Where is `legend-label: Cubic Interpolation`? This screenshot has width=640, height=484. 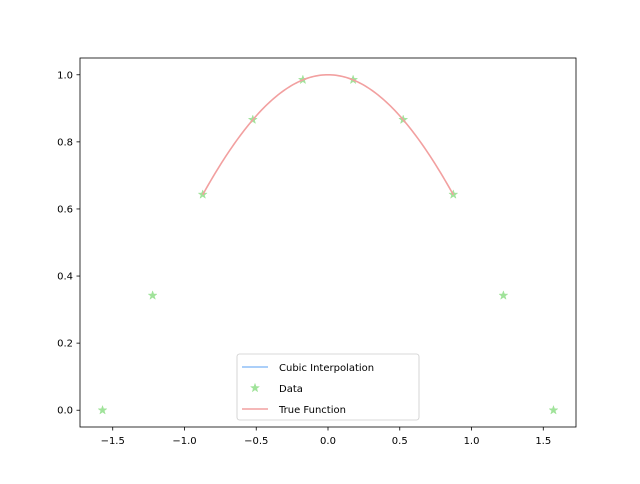 legend-label: Cubic Interpolation is located at coordinates (326, 368).